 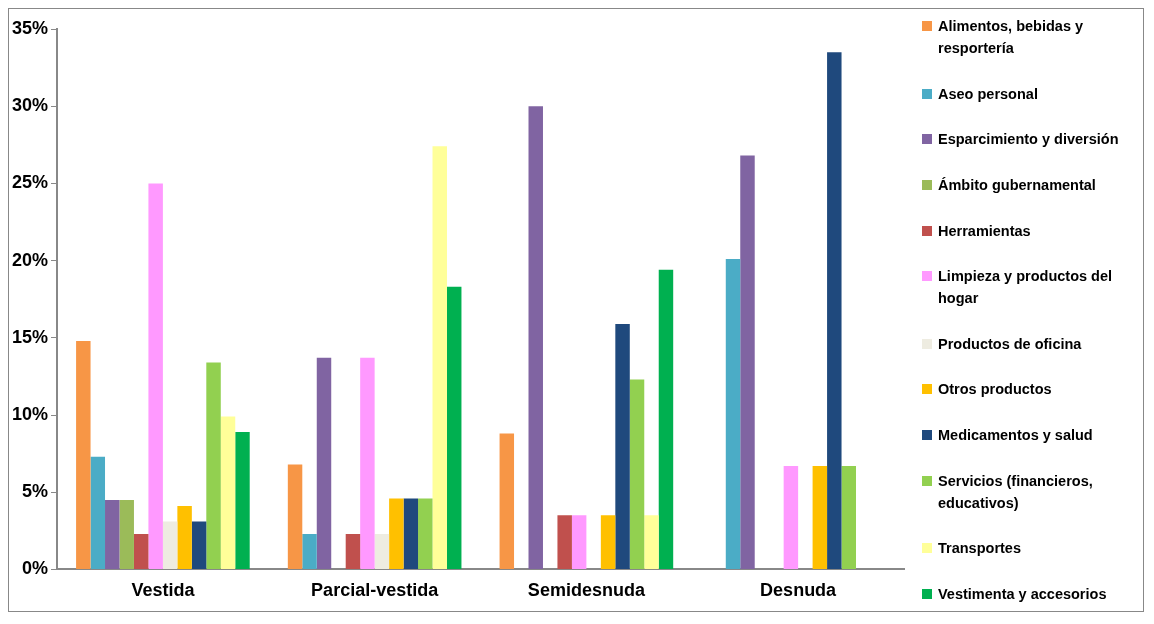 What do you see at coordinates (984, 231) in the screenshot?
I see `legend-label: Herramientas` at bounding box center [984, 231].